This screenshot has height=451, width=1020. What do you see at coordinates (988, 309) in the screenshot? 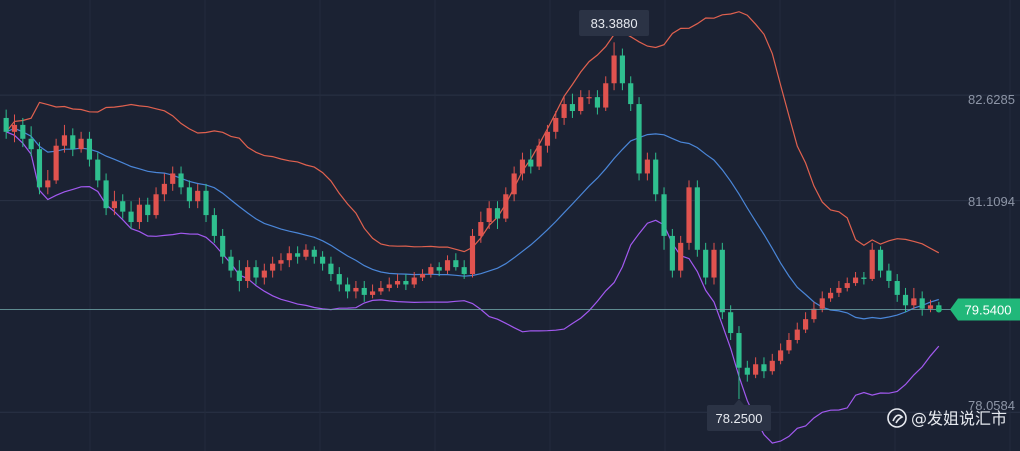
I see `current-price-label: 79.5400` at bounding box center [988, 309].